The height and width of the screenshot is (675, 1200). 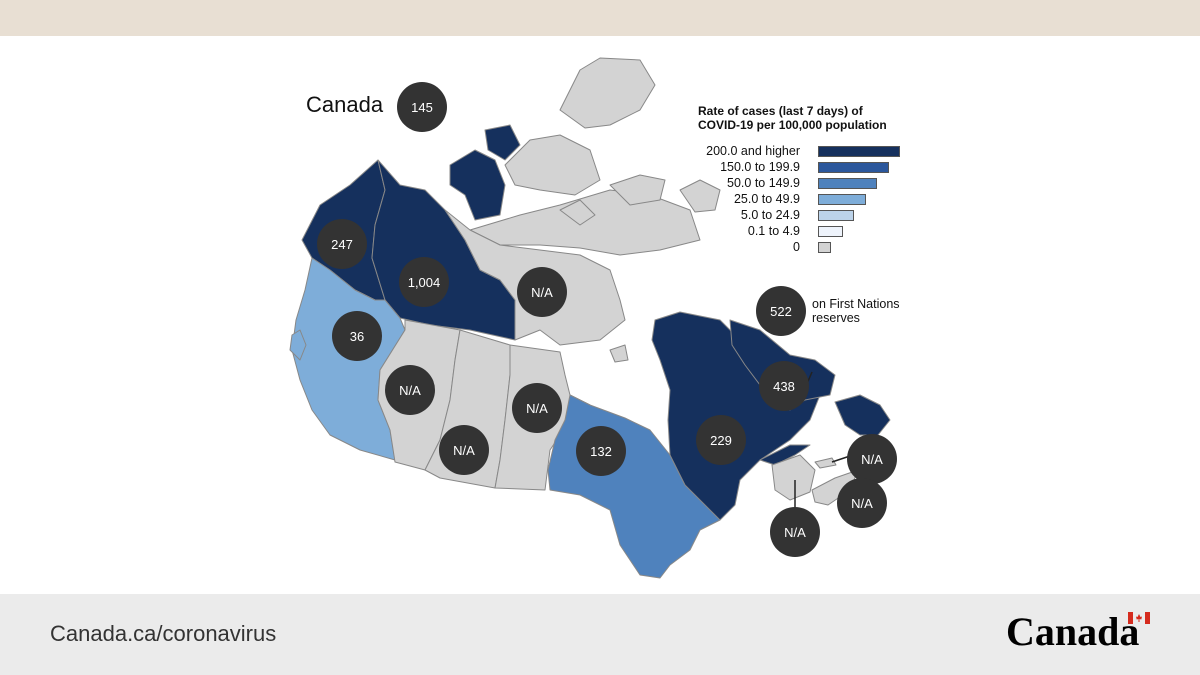 I want to click on footer-url: Canada.ca/coronavirus, so click(x=163, y=633).